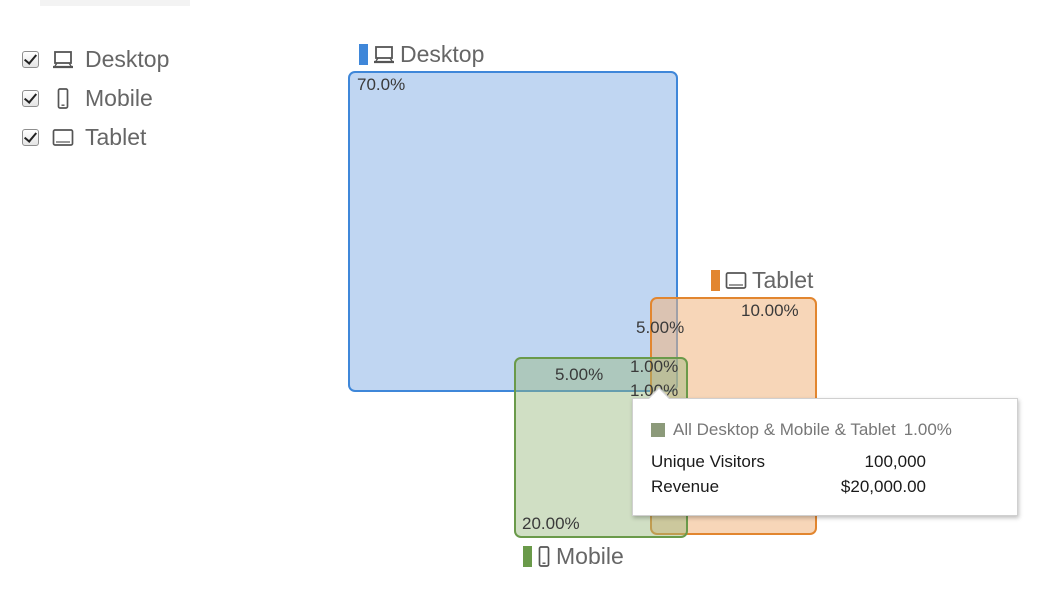 This screenshot has height=608, width=1058. Describe the element at coordinates (116, 137) in the screenshot. I see `filter-label-tablet: Tablet` at that location.